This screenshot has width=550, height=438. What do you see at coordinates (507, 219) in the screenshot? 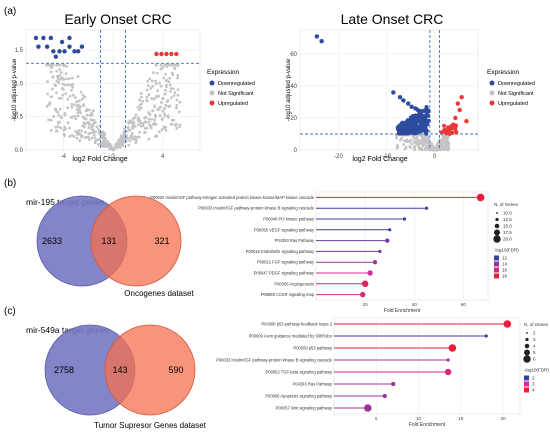
I see `legend-size-label: 12.5` at bounding box center [507, 219].